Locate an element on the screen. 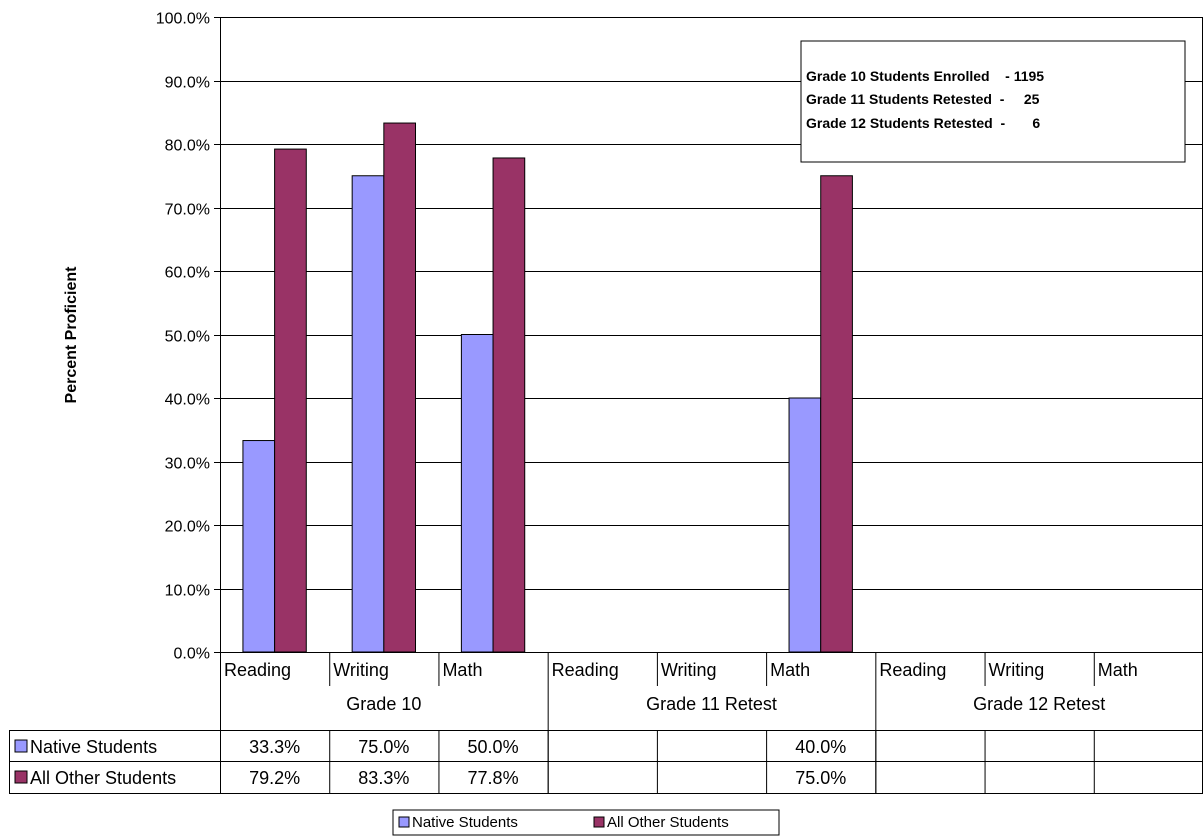  group-label: Grade 12 Retest is located at coordinates (1039, 704).